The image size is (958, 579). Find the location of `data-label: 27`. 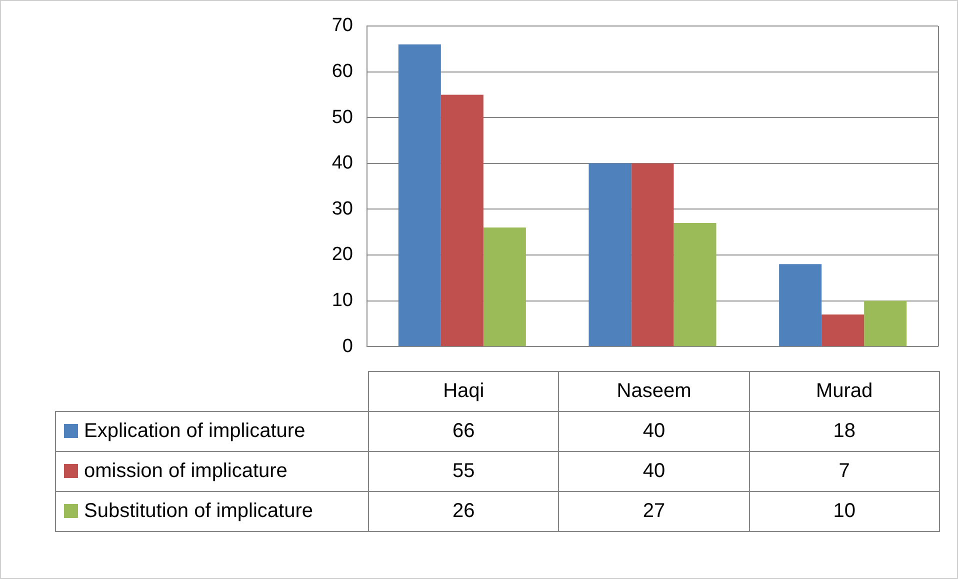

data-label: 27 is located at coordinates (654, 512).